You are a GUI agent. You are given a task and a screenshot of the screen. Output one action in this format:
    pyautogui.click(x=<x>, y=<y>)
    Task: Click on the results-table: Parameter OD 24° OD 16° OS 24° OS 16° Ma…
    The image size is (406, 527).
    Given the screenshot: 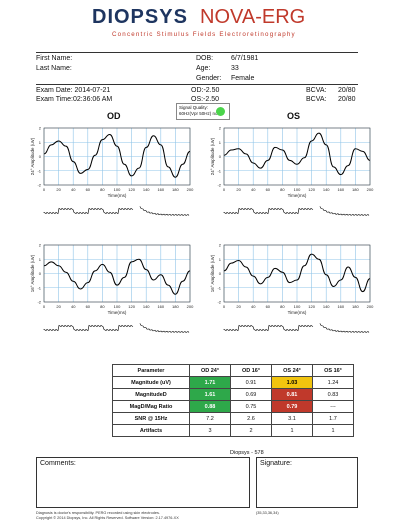 What is the action you would take?
    pyautogui.click(x=233, y=400)
    